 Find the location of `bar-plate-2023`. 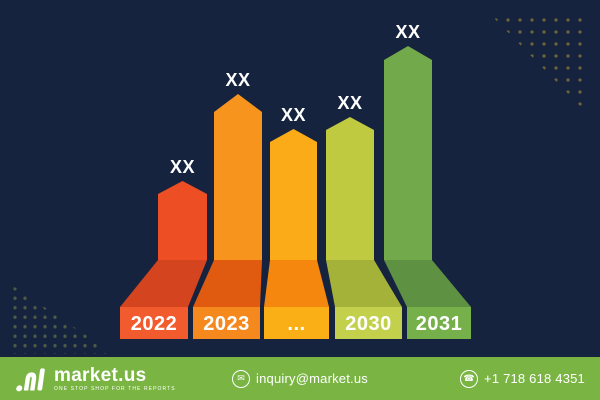

bar-plate-2023 is located at coordinates (226, 323).